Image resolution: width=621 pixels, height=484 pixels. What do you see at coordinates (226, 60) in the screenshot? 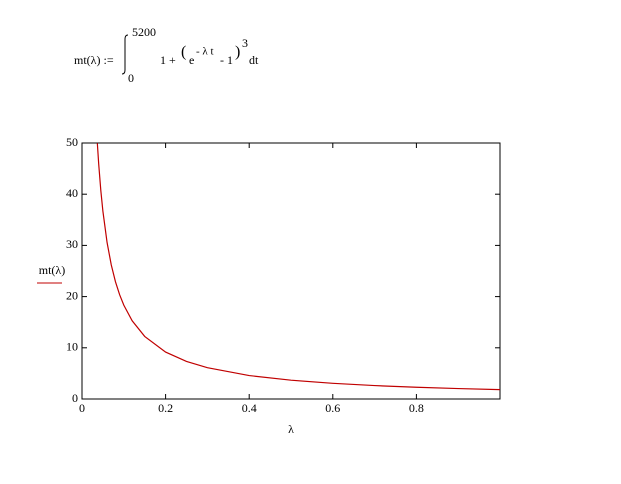
I see `formula-minus: - 1` at bounding box center [226, 60].